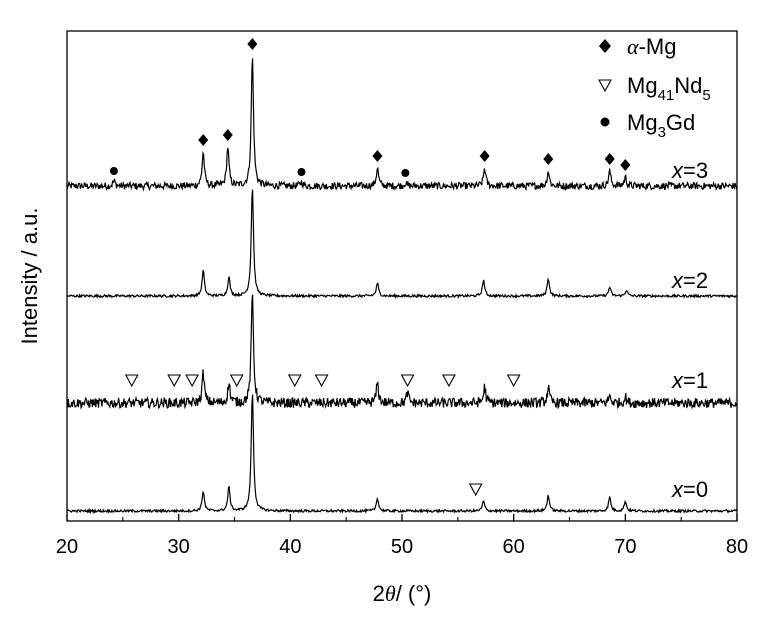 This screenshot has height=627, width=768. I want to click on x-tick-label: 20, so click(67, 547).